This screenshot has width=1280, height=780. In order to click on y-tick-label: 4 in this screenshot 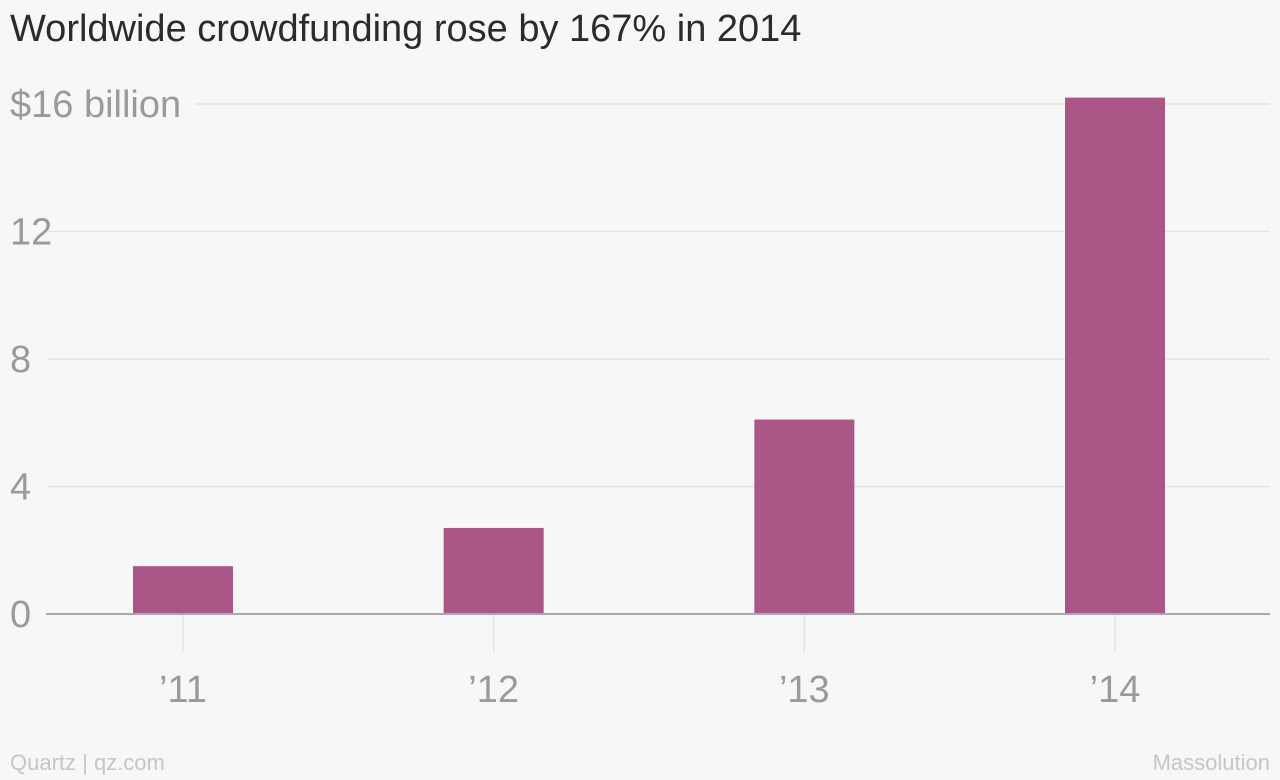, I will do `click(20, 488)`.